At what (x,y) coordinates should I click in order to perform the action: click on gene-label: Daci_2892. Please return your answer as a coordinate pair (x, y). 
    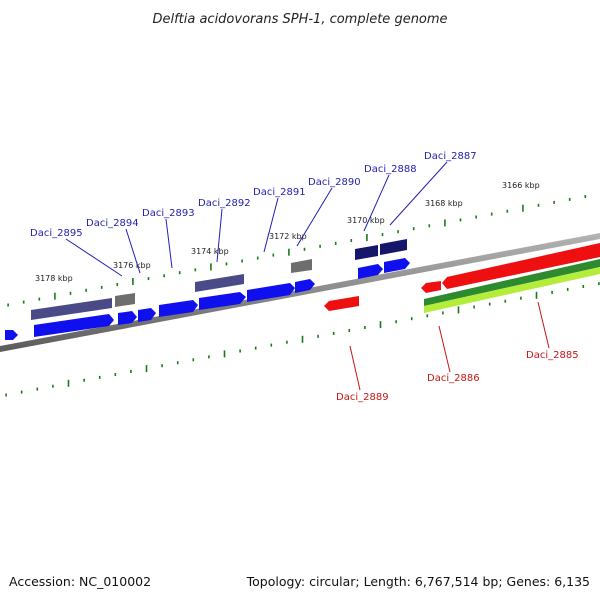
    Looking at the image, I should click on (224, 203).